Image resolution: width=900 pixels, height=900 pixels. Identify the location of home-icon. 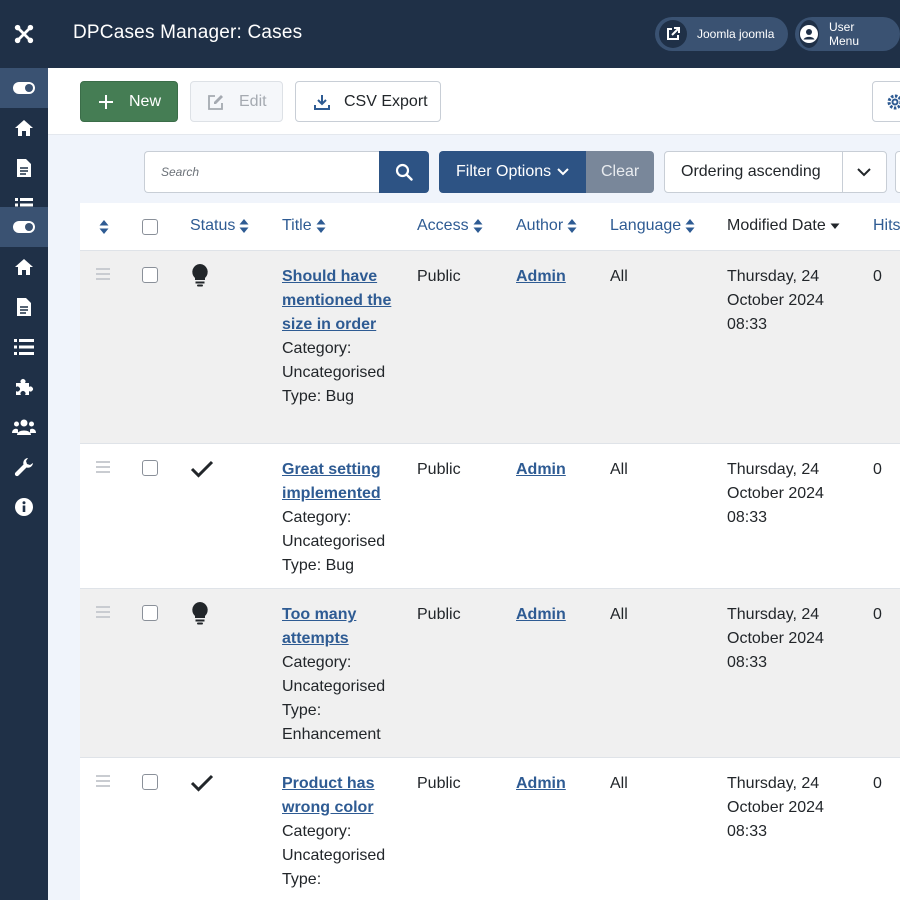
(24, 267).